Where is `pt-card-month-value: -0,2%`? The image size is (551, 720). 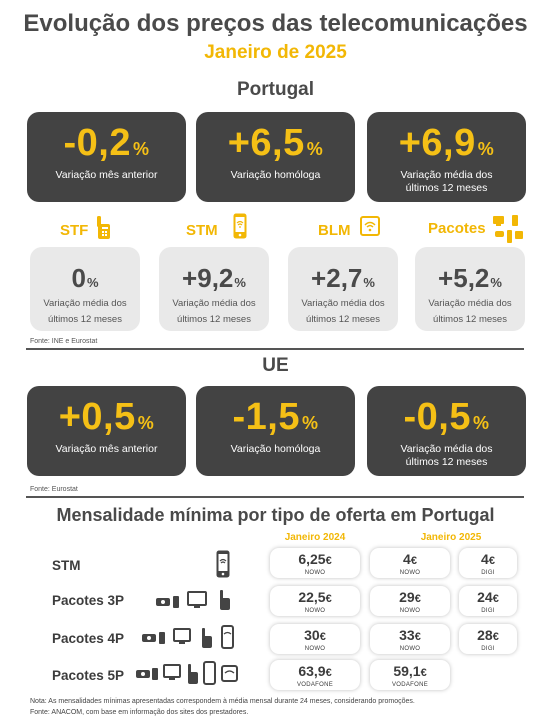
pt-card-month-value: -0,2% is located at coordinates (106, 143).